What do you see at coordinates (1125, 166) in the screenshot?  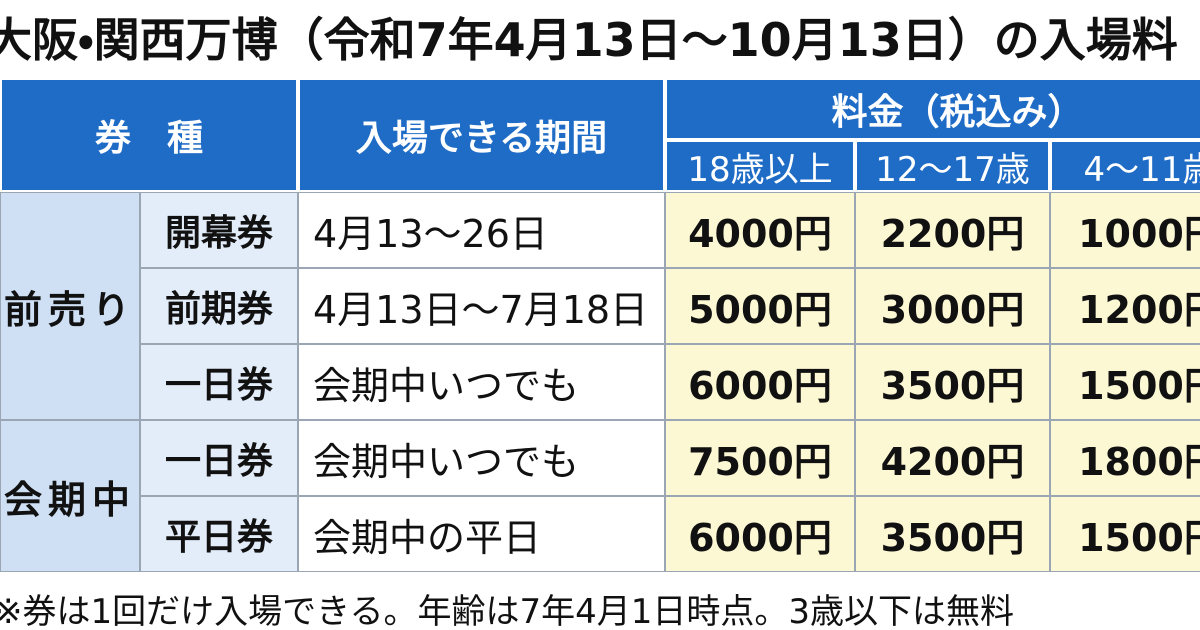 I see `header-age: 4～11歳` at bounding box center [1125, 166].